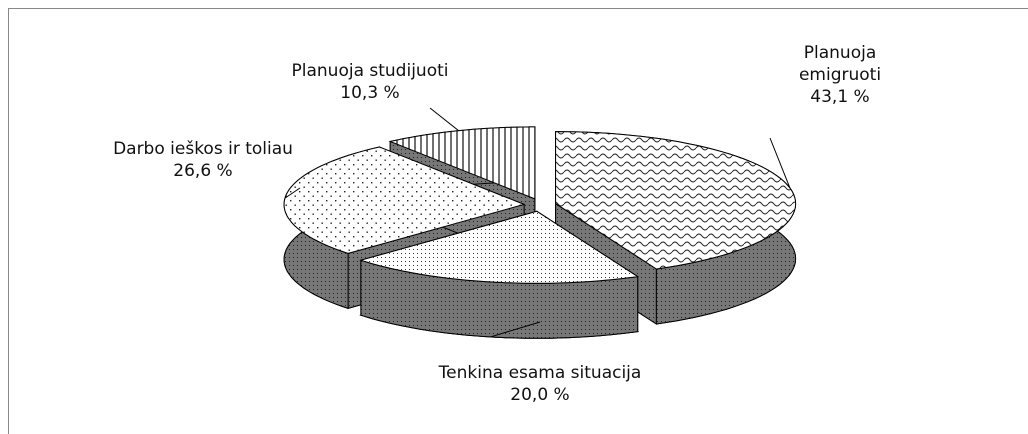 This screenshot has height=434, width=1028. What do you see at coordinates (540, 373) in the screenshot?
I see `category-name: Tenkina esama situacija` at bounding box center [540, 373].